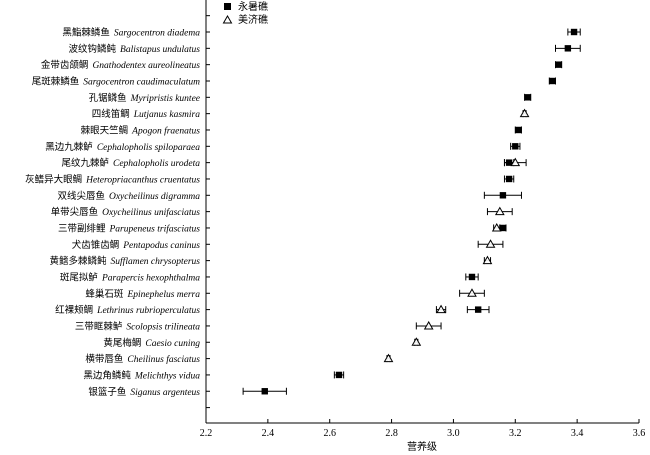 The width and height of the screenshot is (650, 455). What do you see at coordinates (112, 179) in the screenshot?
I see `species-label: 灰鳍异大眼鲷 Heteropriacanthus cruentatus` at bounding box center [112, 179].